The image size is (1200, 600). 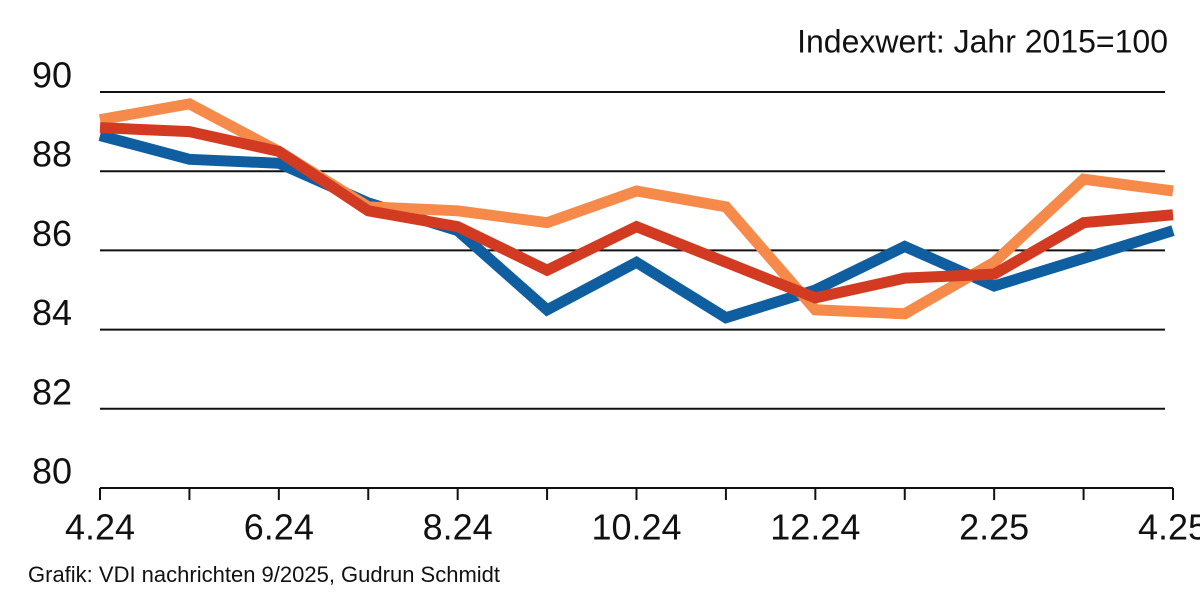 What do you see at coordinates (994, 527) in the screenshot?
I see `x-tick-label: 2.25` at bounding box center [994, 527].